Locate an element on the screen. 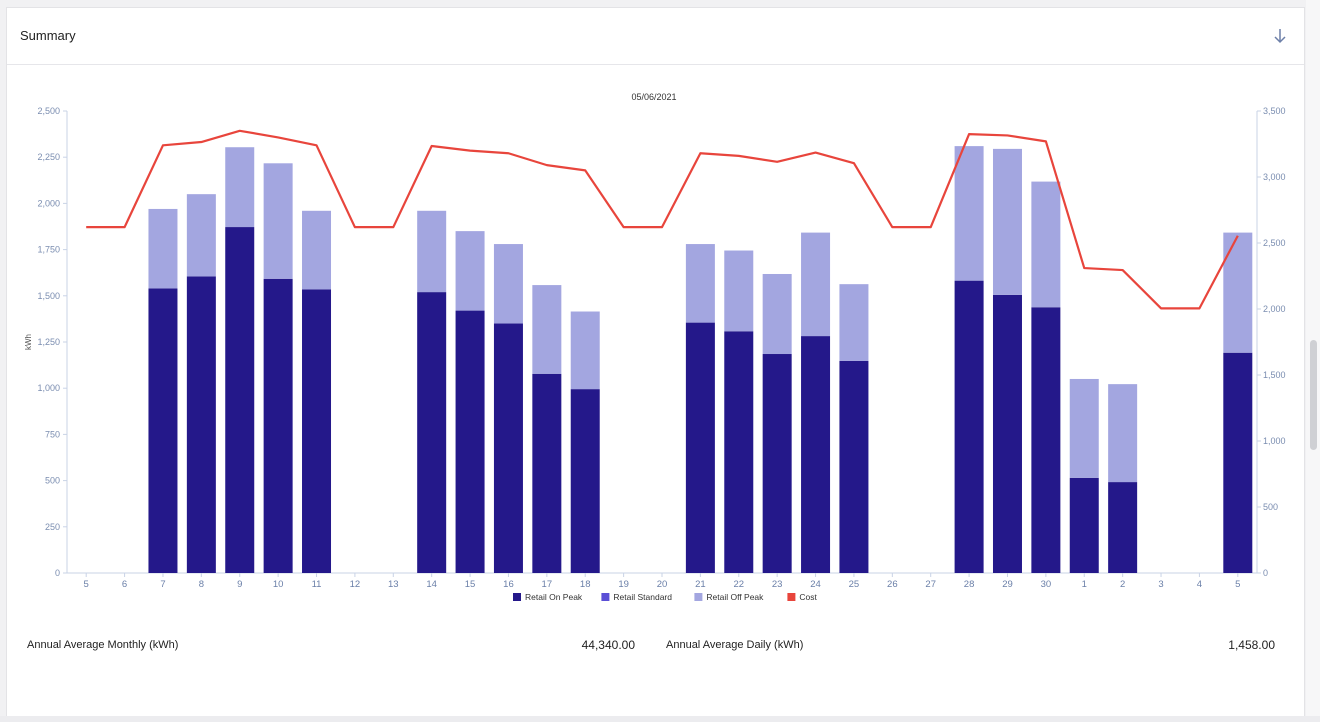  x-tick-label: 7 is located at coordinates (162, 584).